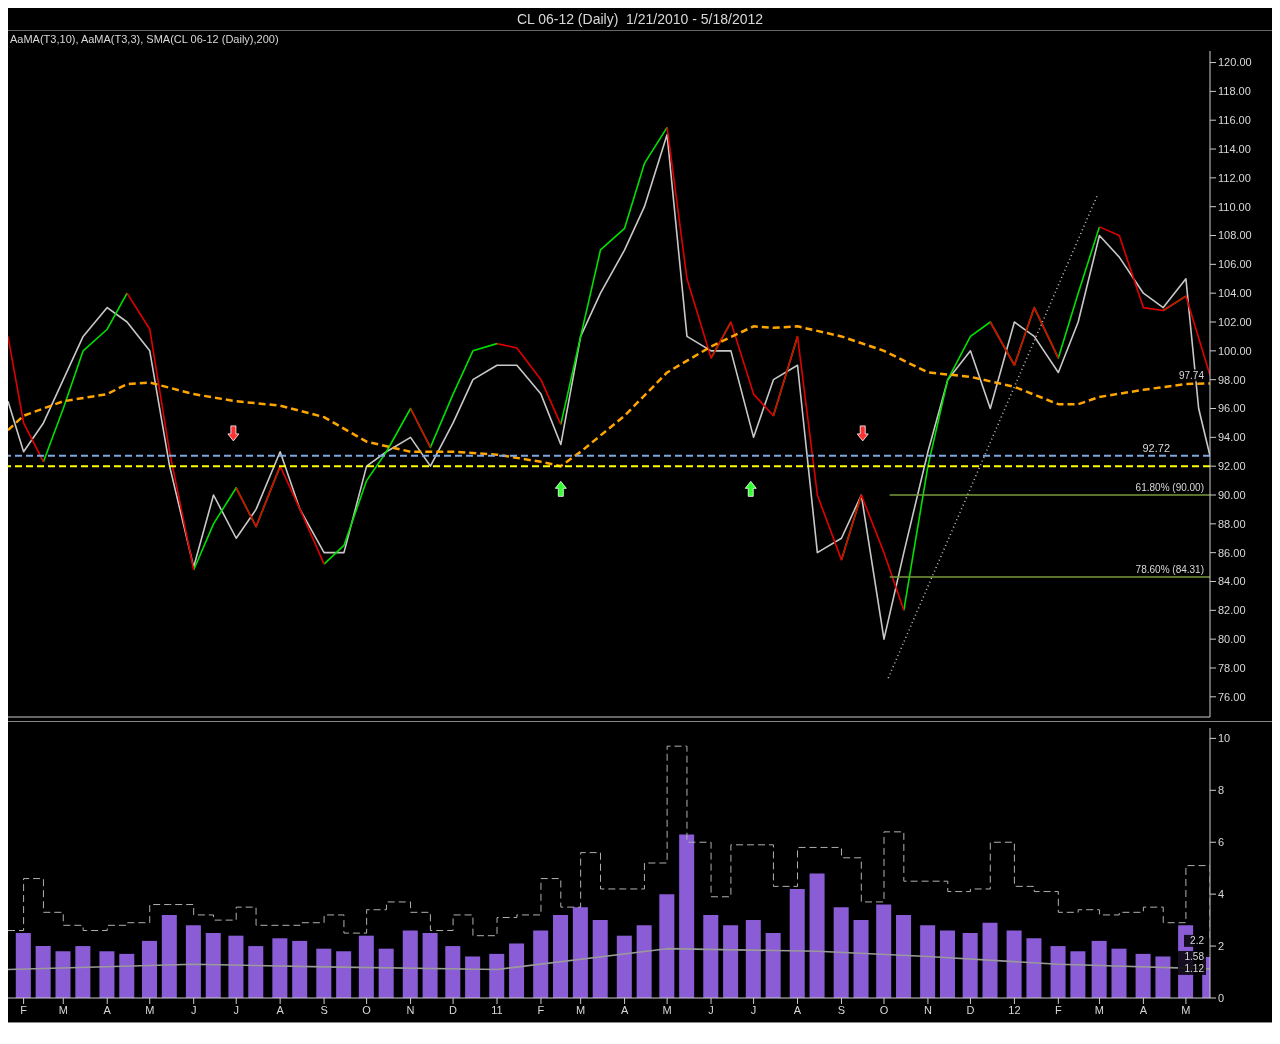 This screenshot has height=1044, width=1280. What do you see at coordinates (1235, 350) in the screenshot?
I see `y-tick-label: 100.00` at bounding box center [1235, 350].